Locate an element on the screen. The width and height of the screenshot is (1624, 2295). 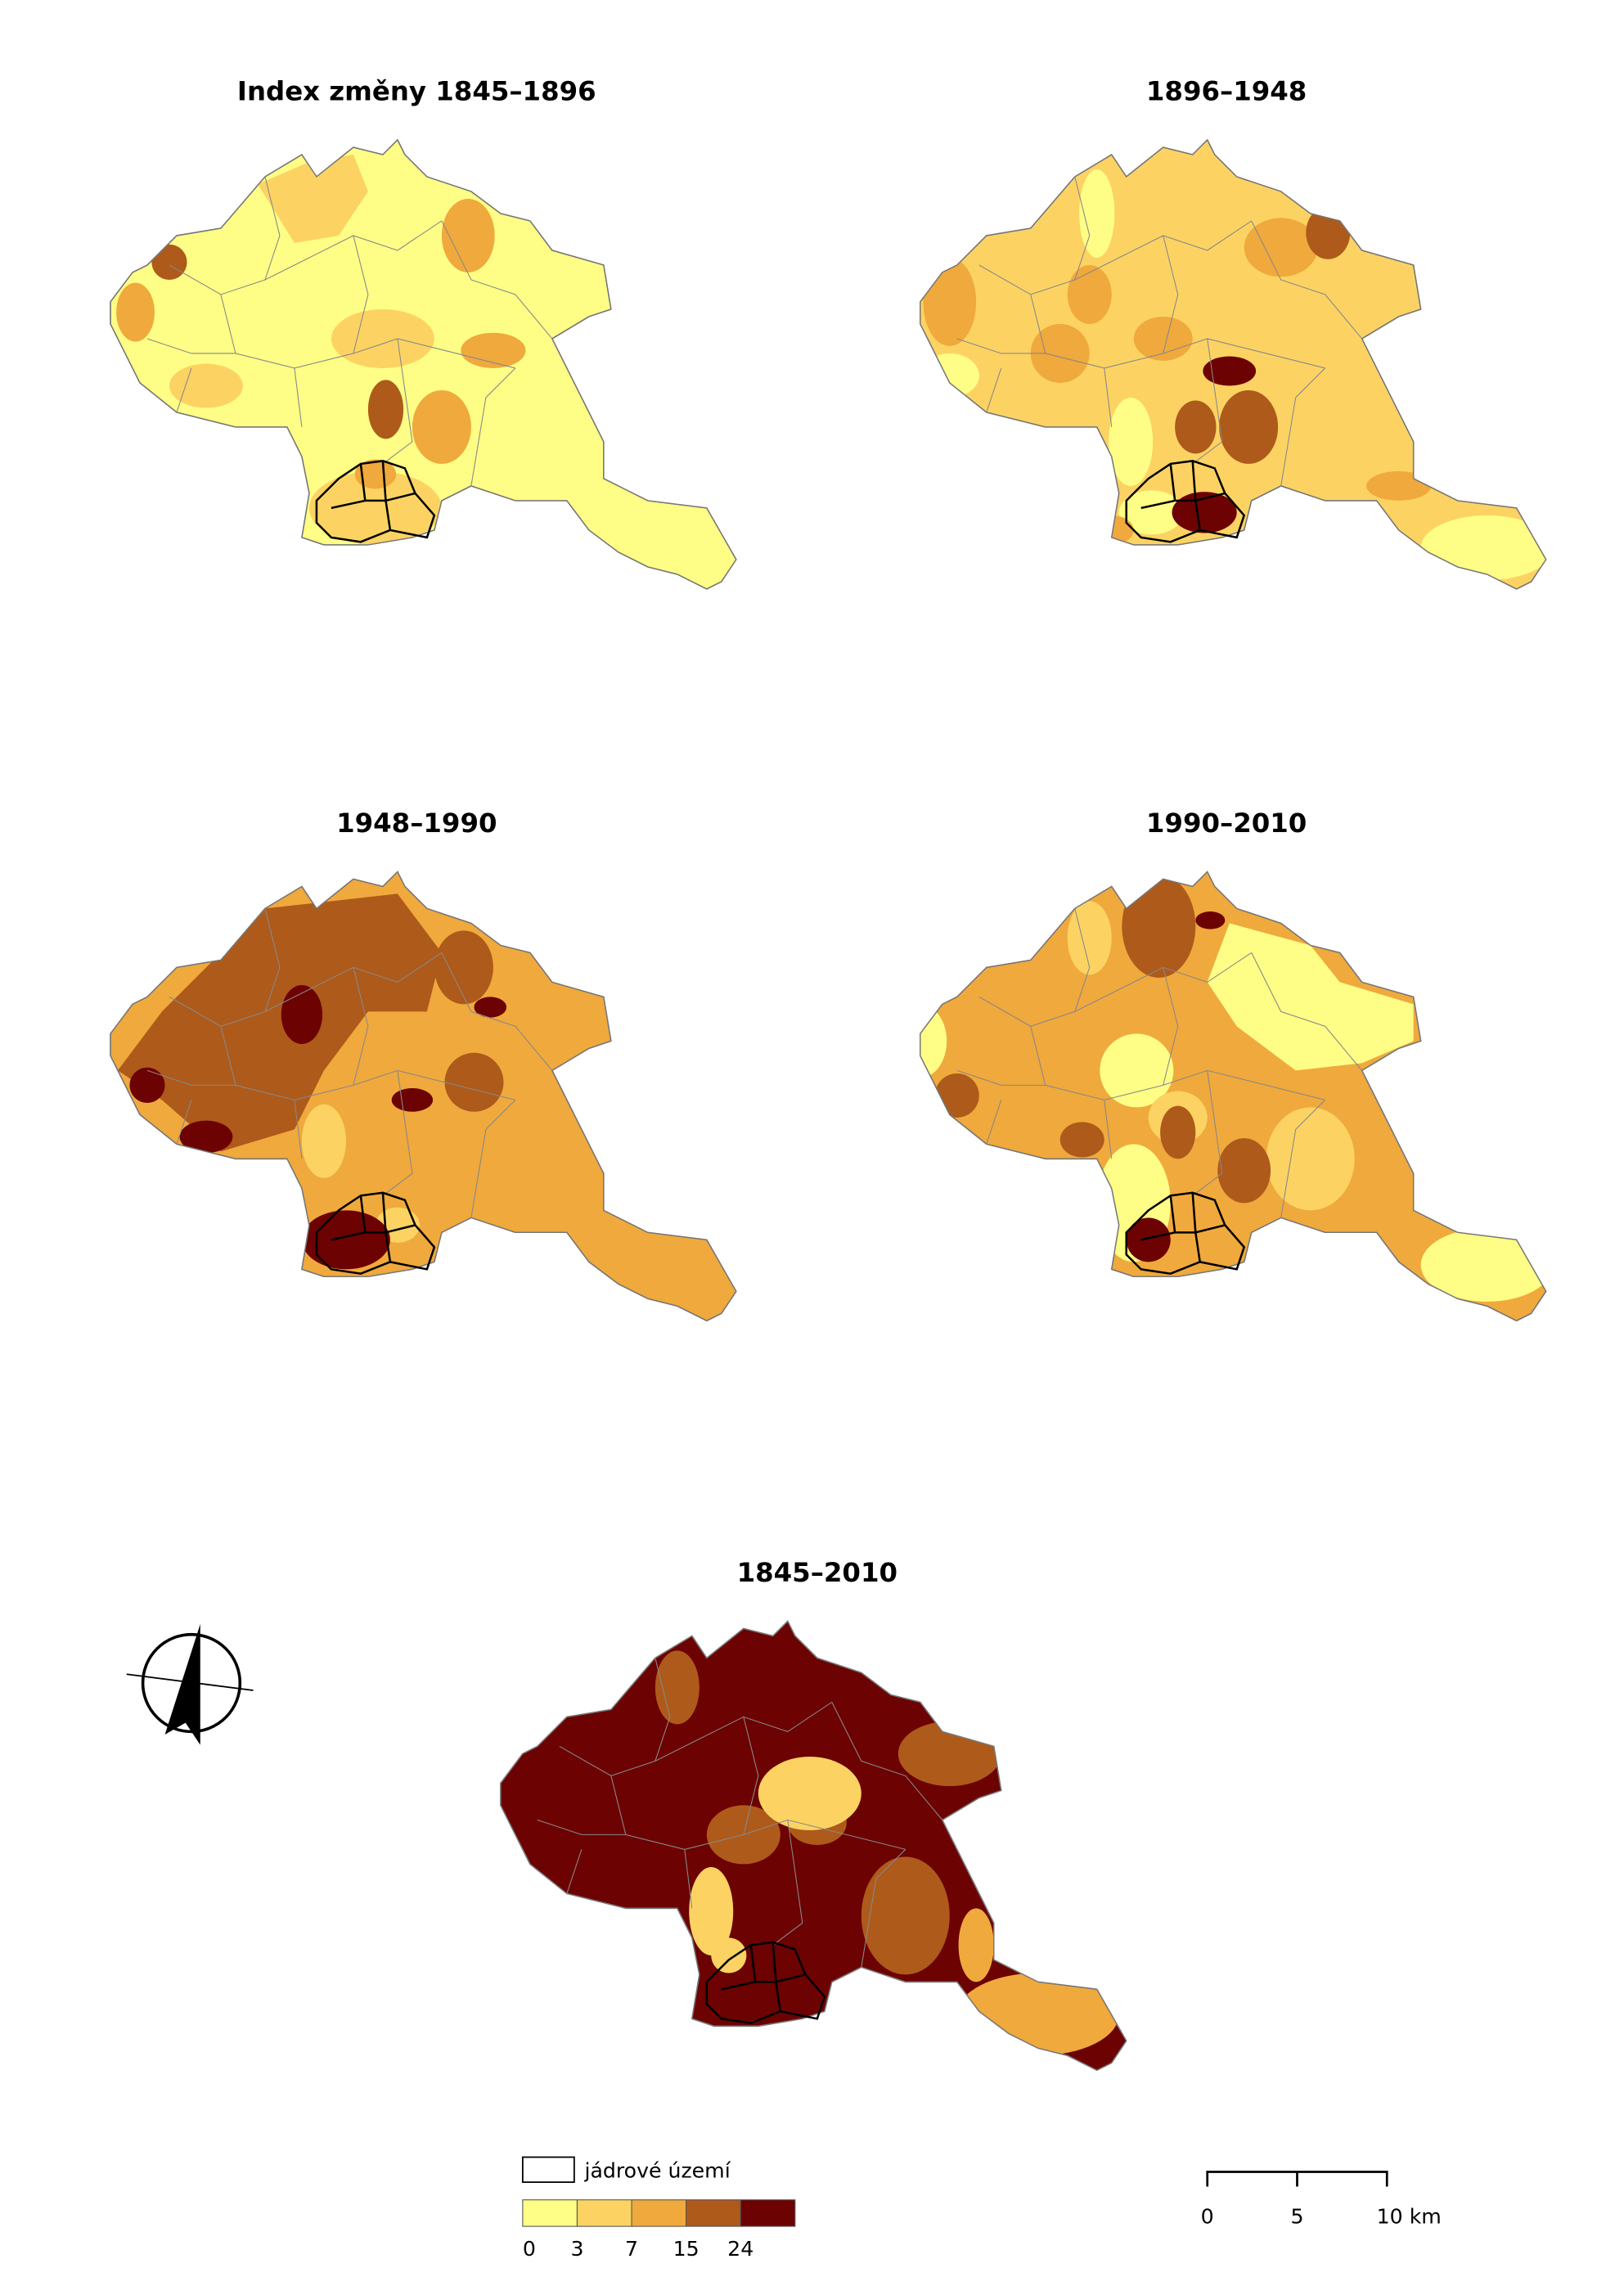
map-4: 1990–2010 is located at coordinates (1233, 1065).